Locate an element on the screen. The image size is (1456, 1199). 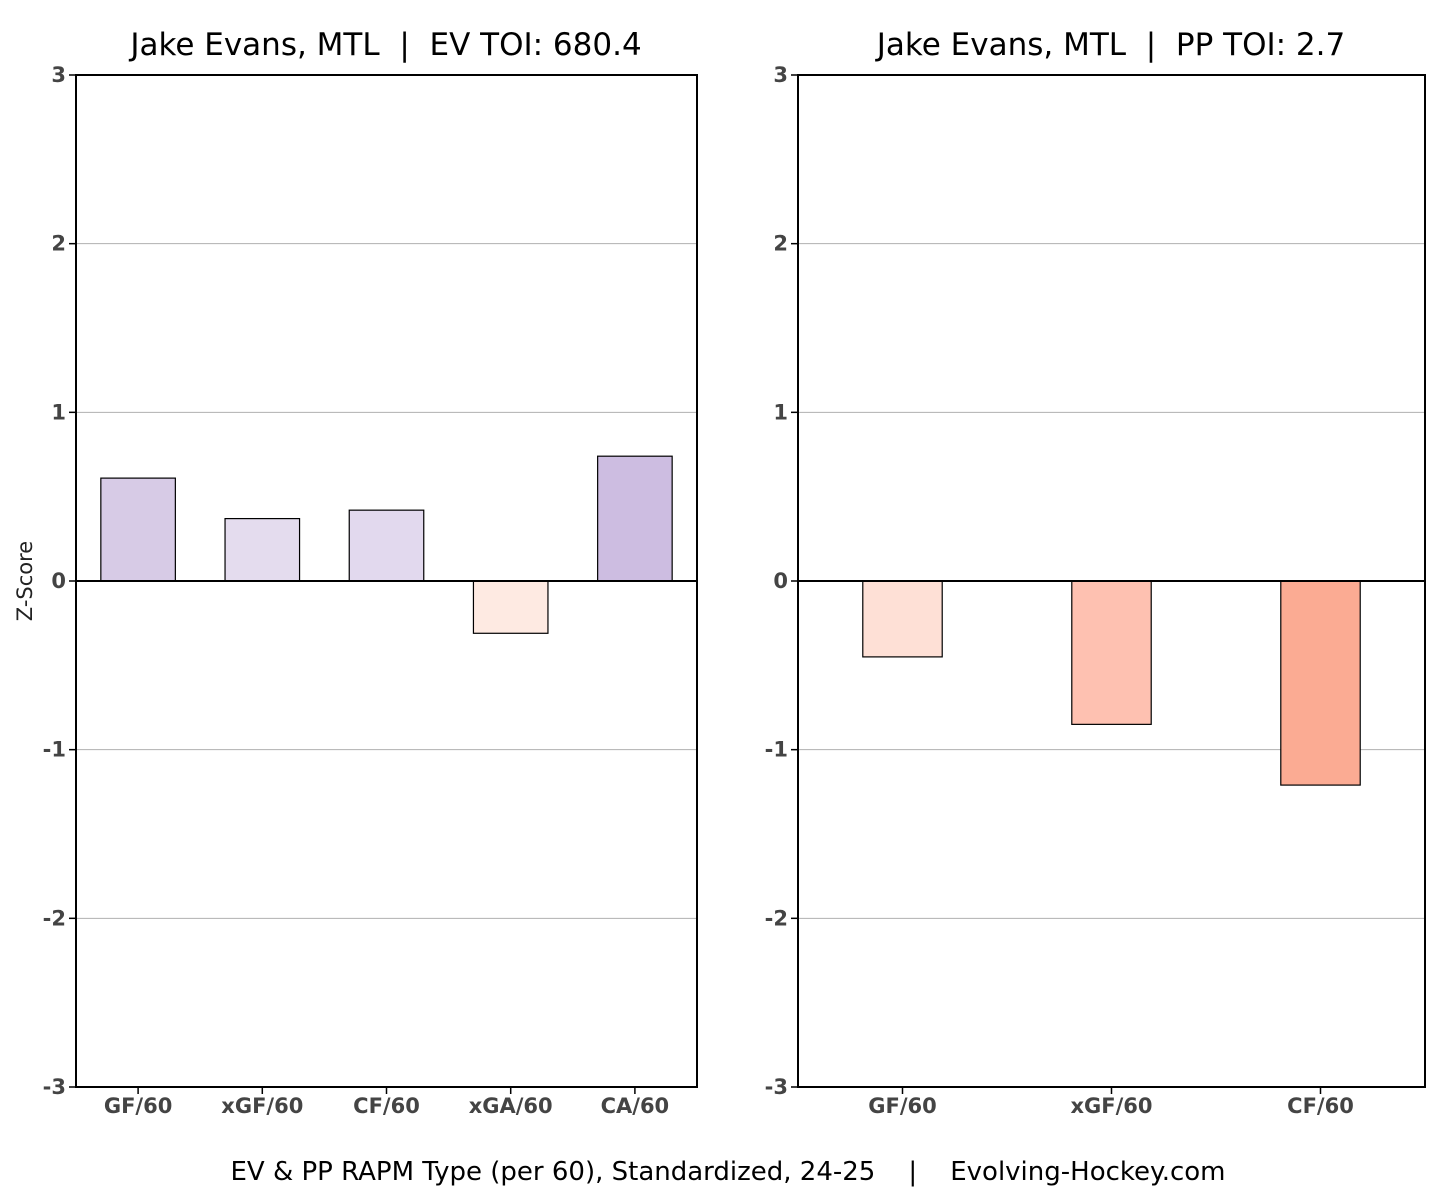
pp-y-tick-label: 3 is located at coordinates (780, 75).